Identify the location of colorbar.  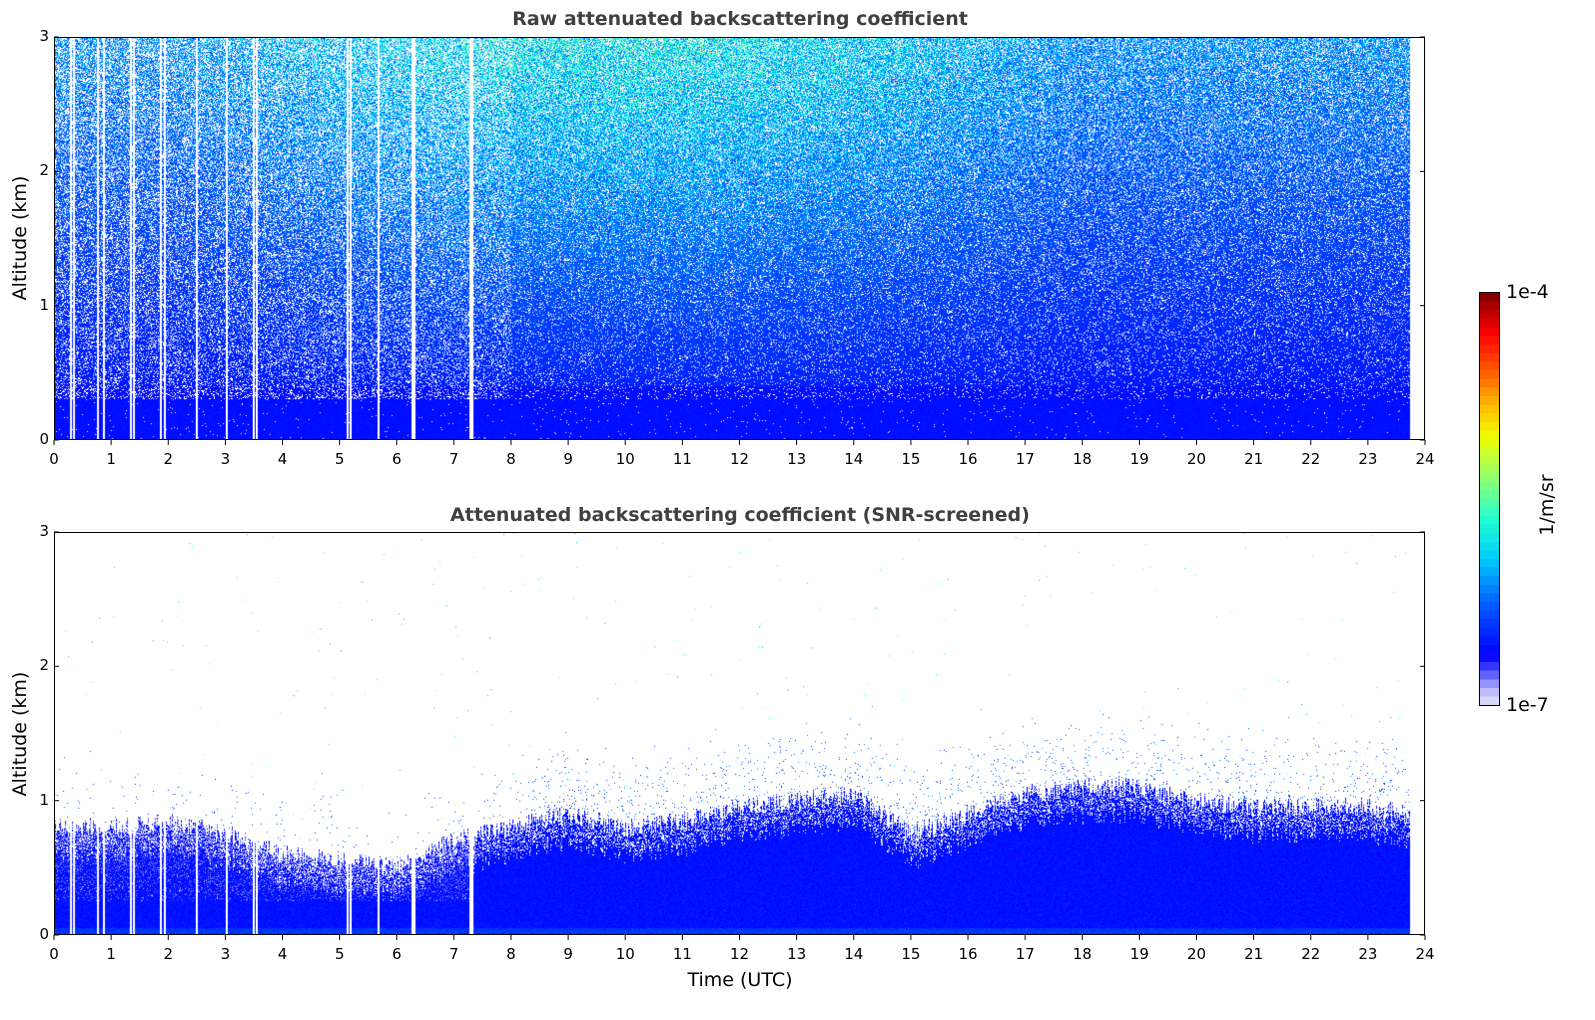
(1489, 499).